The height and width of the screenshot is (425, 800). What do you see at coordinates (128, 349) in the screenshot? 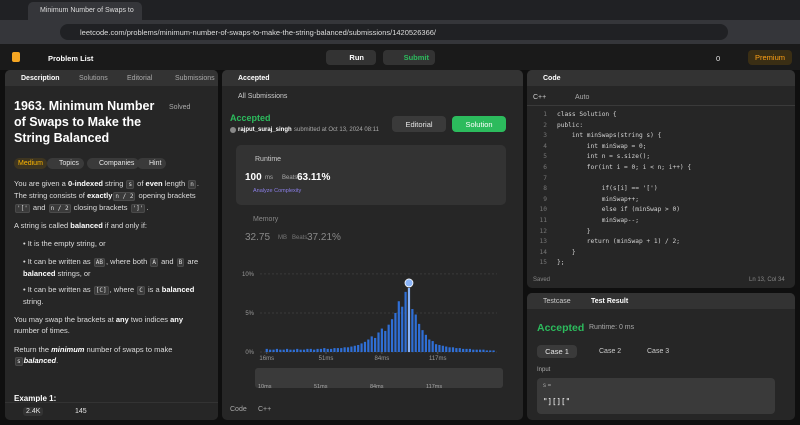
I see `text: number of swaps to make` at bounding box center [128, 349].